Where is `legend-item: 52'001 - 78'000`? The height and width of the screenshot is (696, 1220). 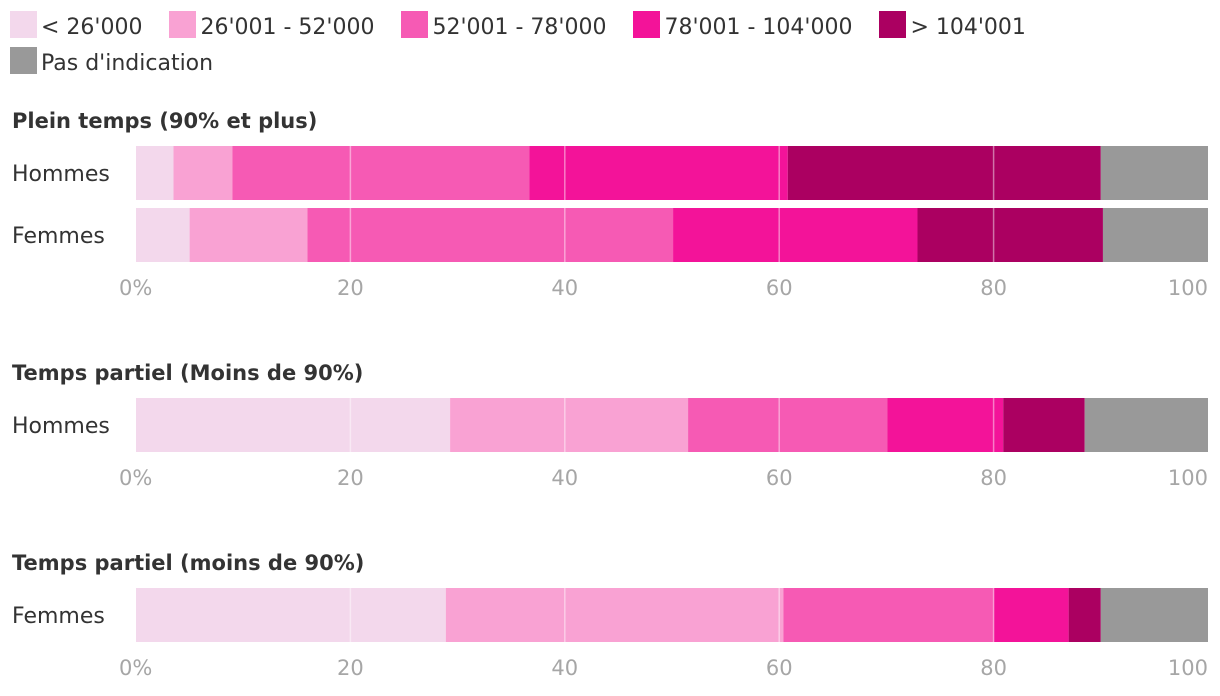 legend-item: 52'001 - 78'000 is located at coordinates (503, 28).